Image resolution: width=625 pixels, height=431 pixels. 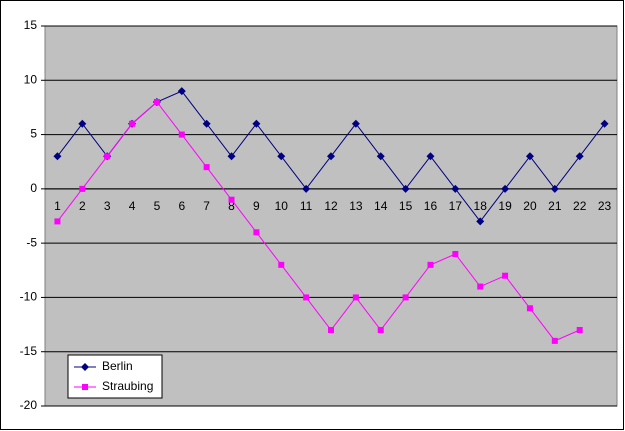 I want to click on x-tick-label: 4, so click(x=132, y=206).